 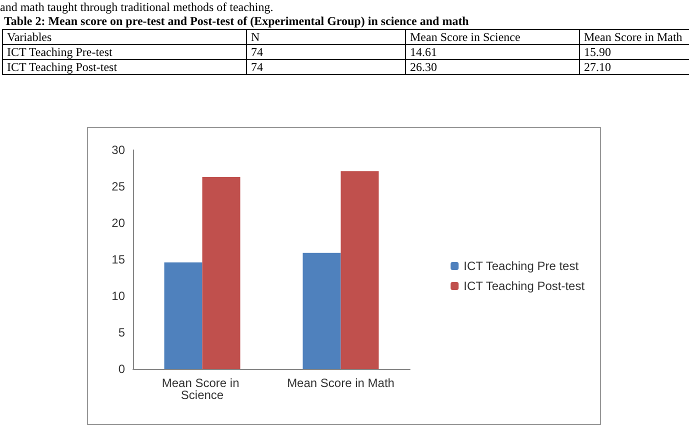 What do you see at coordinates (465, 37) in the screenshot?
I see `category-label: Mean Score in Science` at bounding box center [465, 37].